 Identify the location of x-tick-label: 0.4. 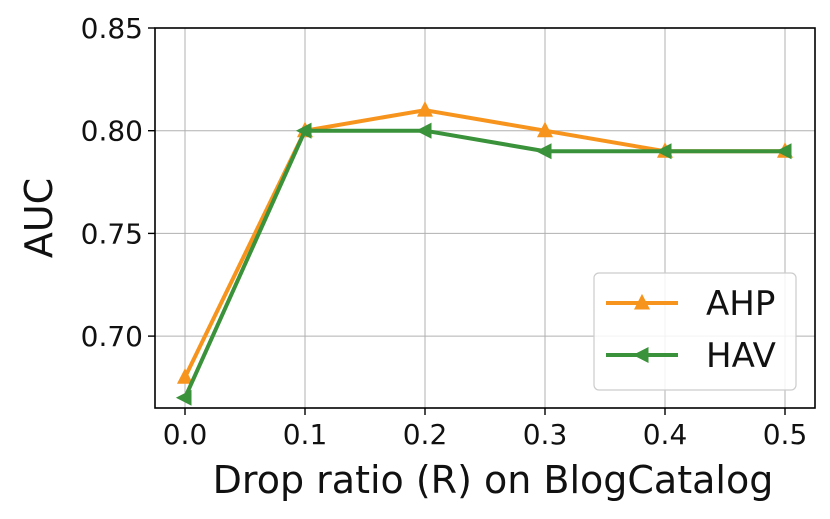
(665, 434).